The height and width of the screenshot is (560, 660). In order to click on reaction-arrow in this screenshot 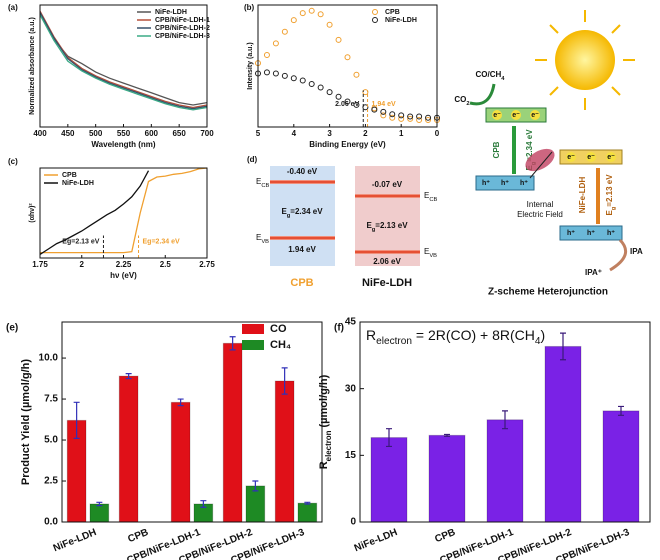, I will do `click(482, 94)`.